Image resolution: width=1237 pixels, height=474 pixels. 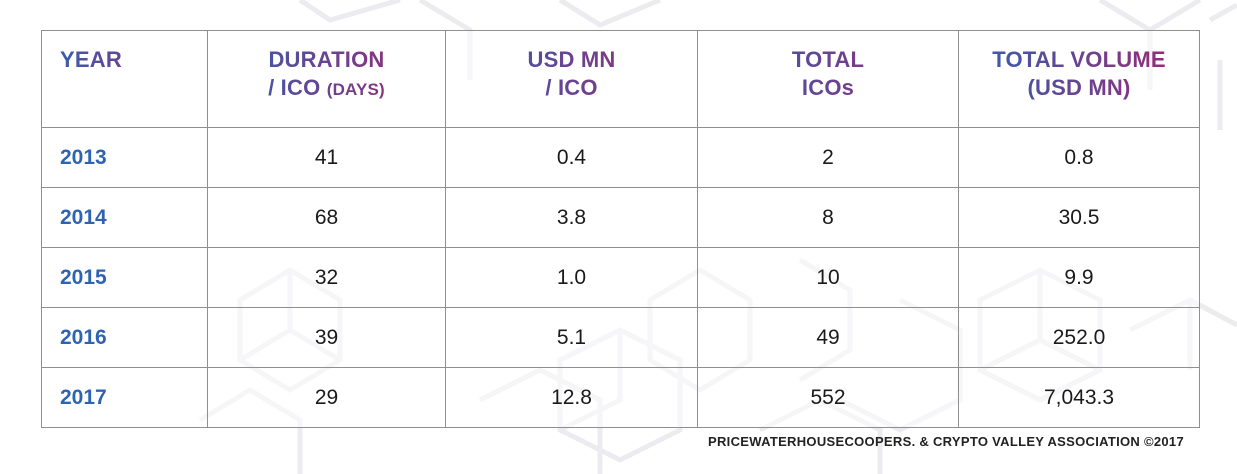 I want to click on total-volume-cell: 252.0, so click(x=1079, y=337).